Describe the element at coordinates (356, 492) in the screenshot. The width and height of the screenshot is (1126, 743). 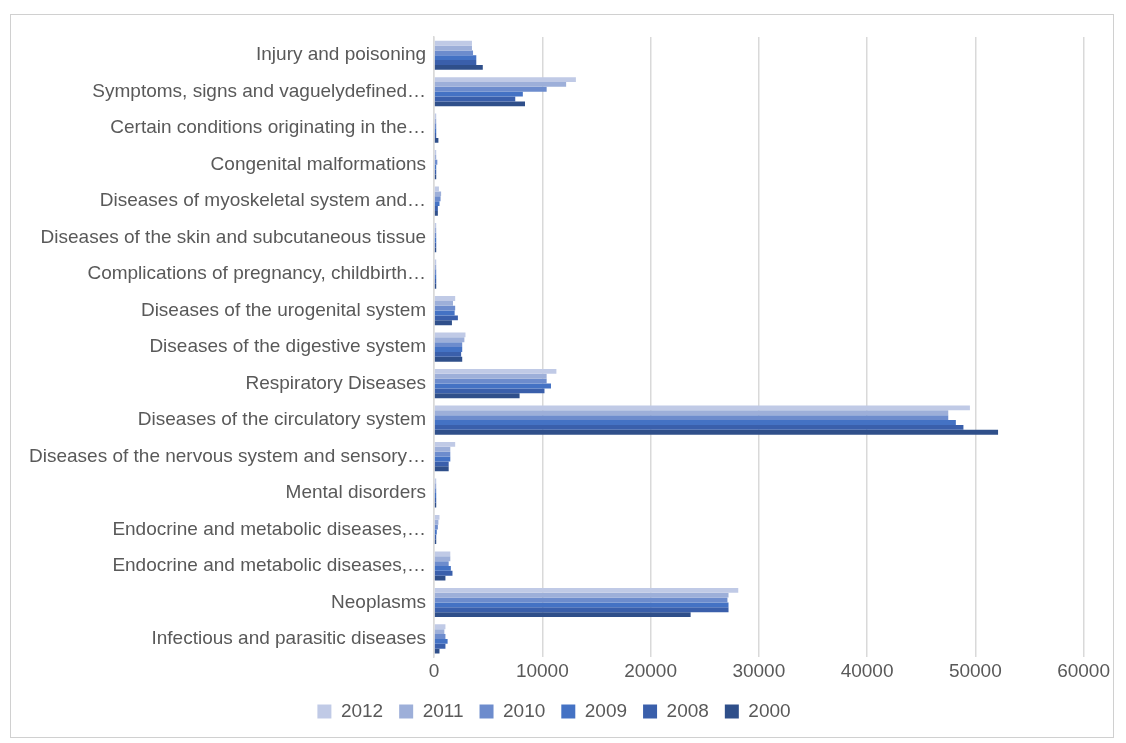
I see `y-tick-label: Mental disorders` at that location.